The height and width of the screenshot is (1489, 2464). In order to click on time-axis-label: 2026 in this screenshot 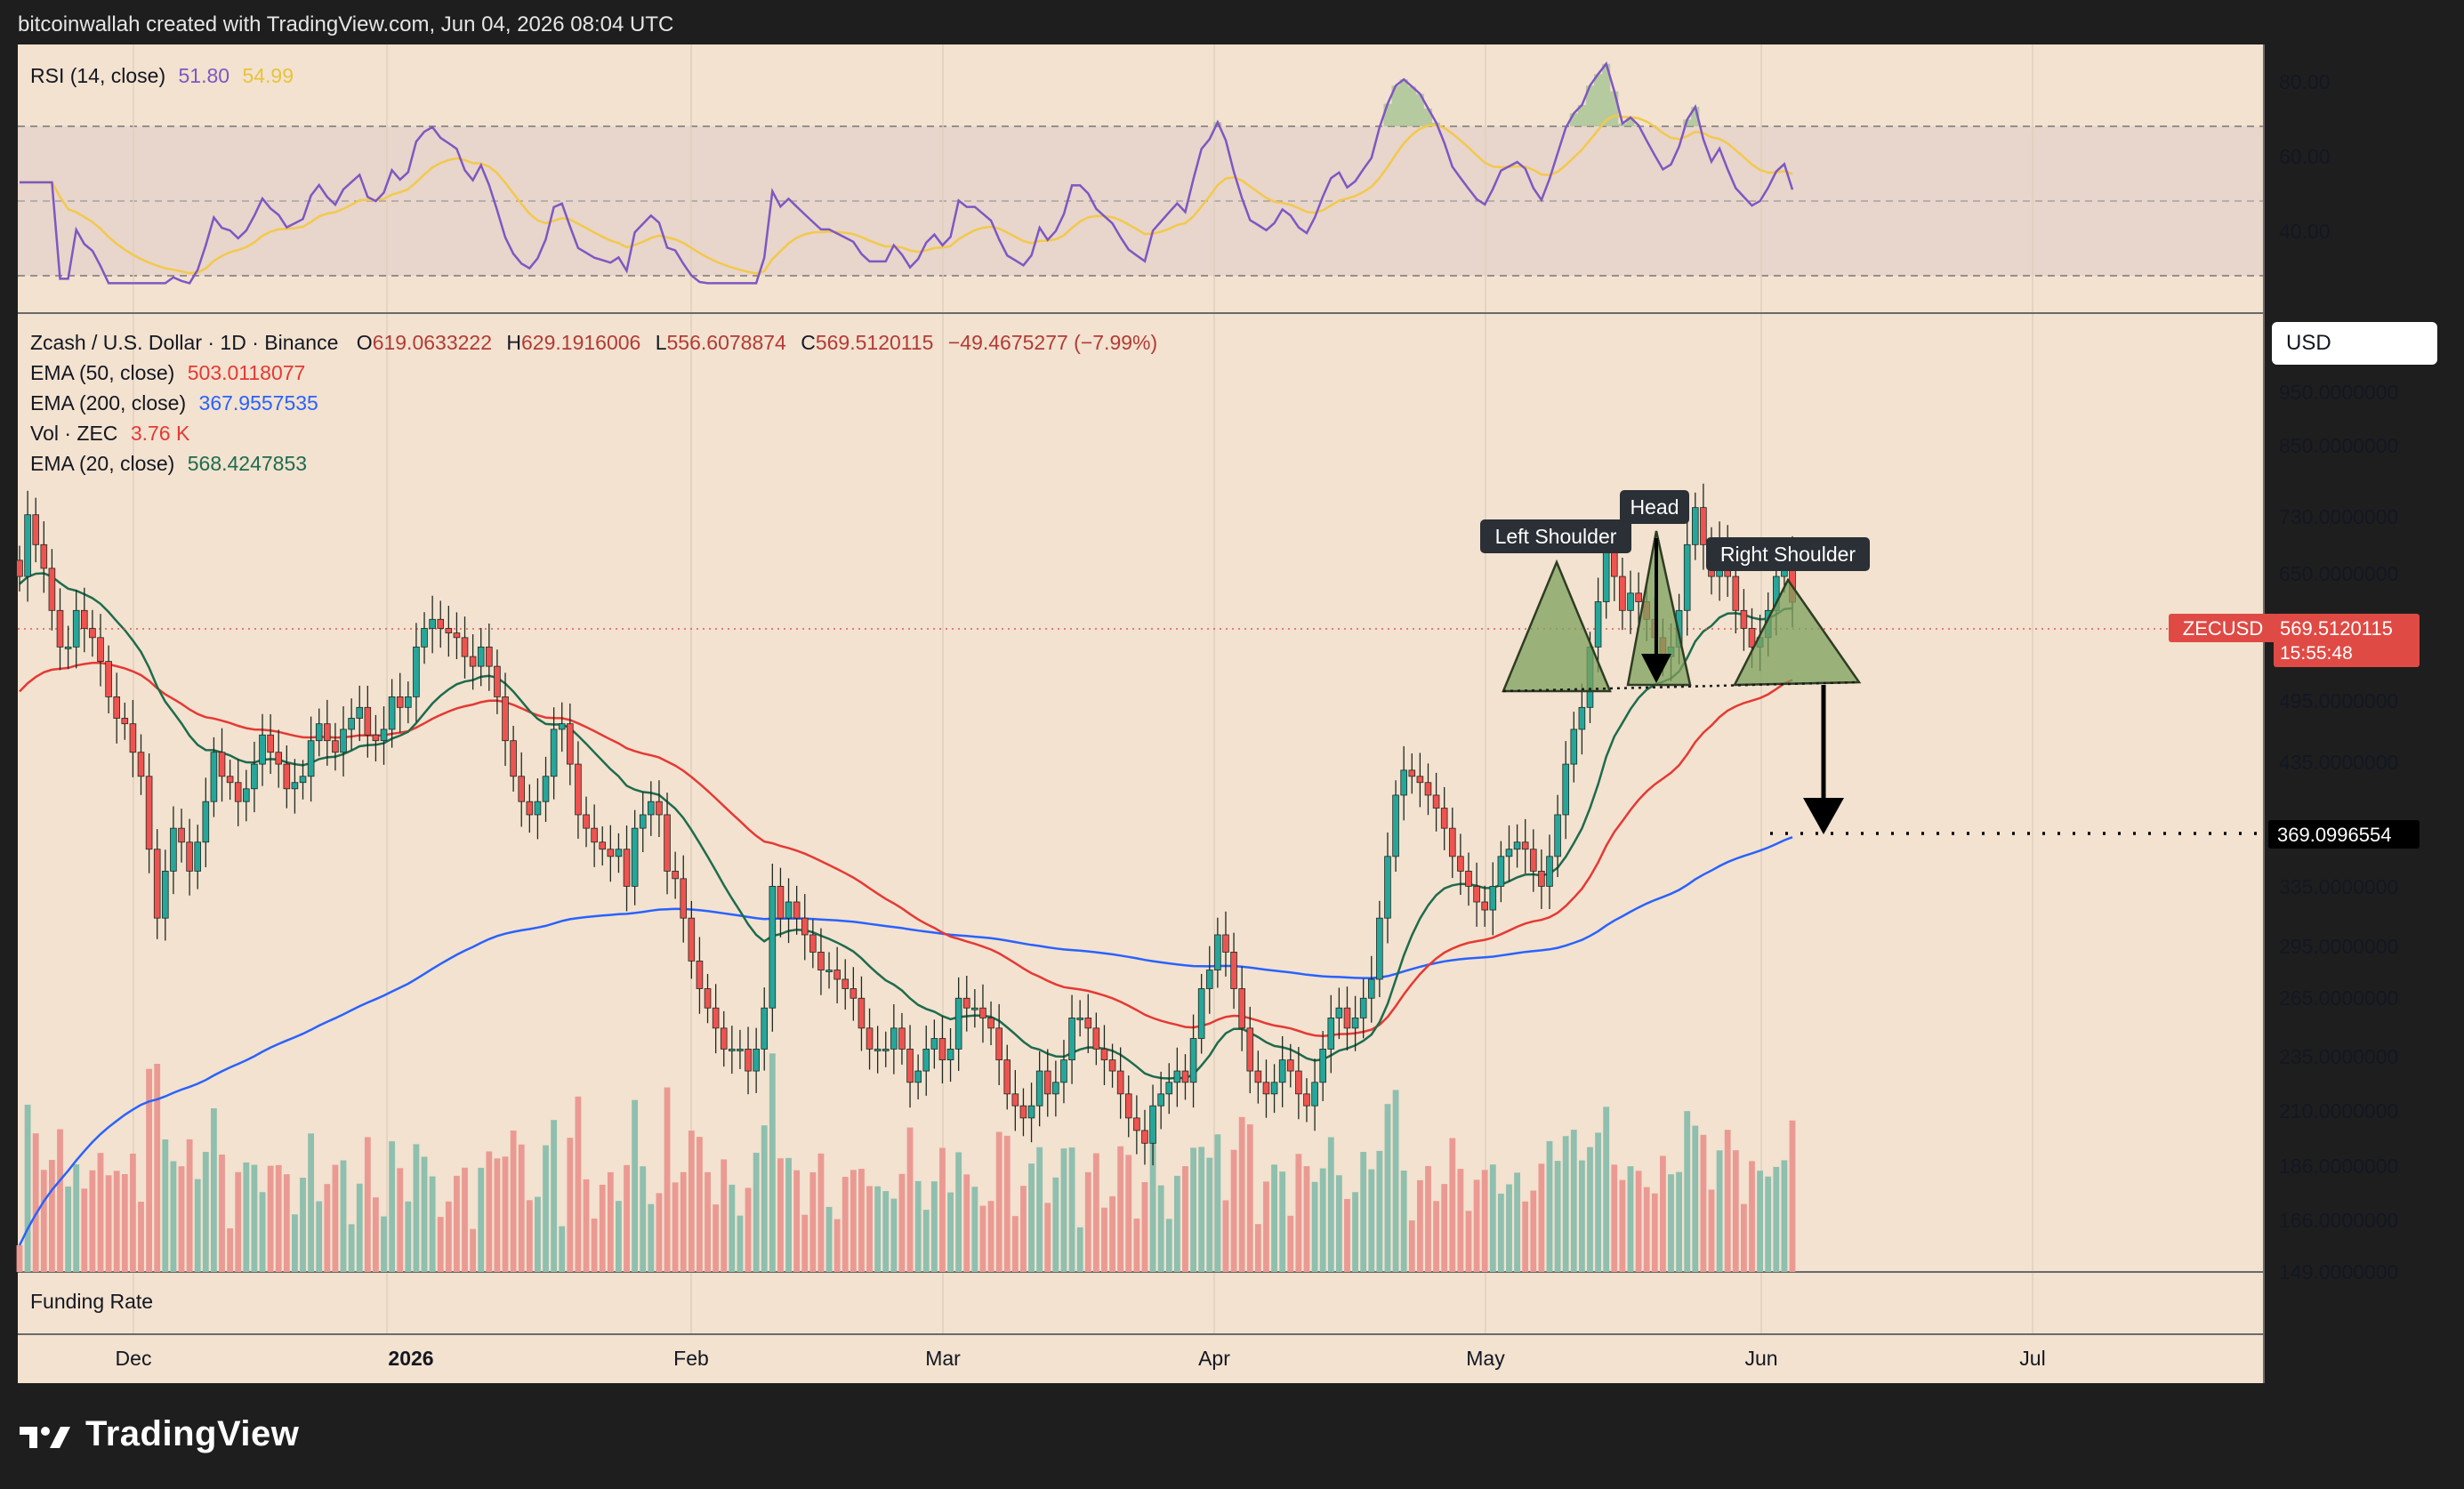, I will do `click(411, 1358)`.